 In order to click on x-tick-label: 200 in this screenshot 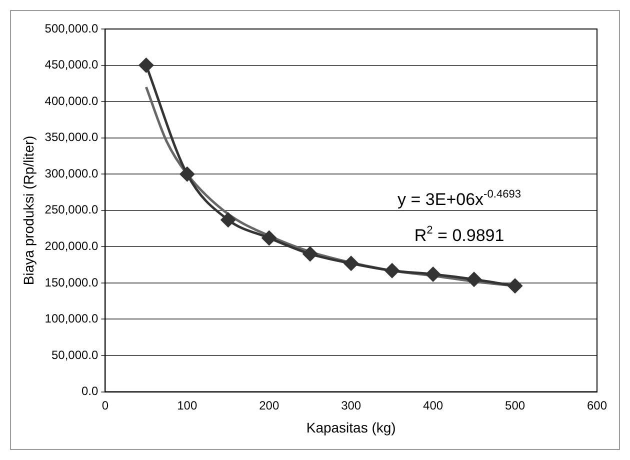, I will do `click(269, 405)`.